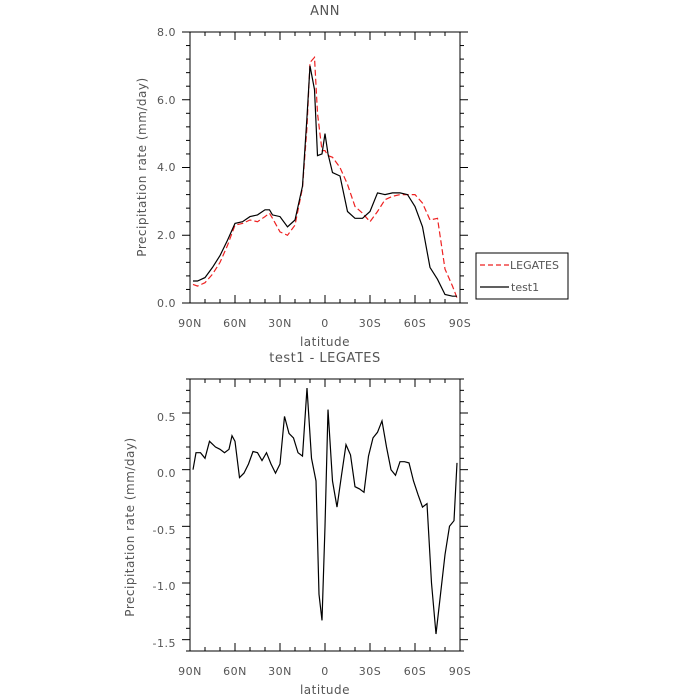  What do you see at coordinates (280, 323) in the screenshot?
I see `top-x-tick-label: 30N` at bounding box center [280, 323].